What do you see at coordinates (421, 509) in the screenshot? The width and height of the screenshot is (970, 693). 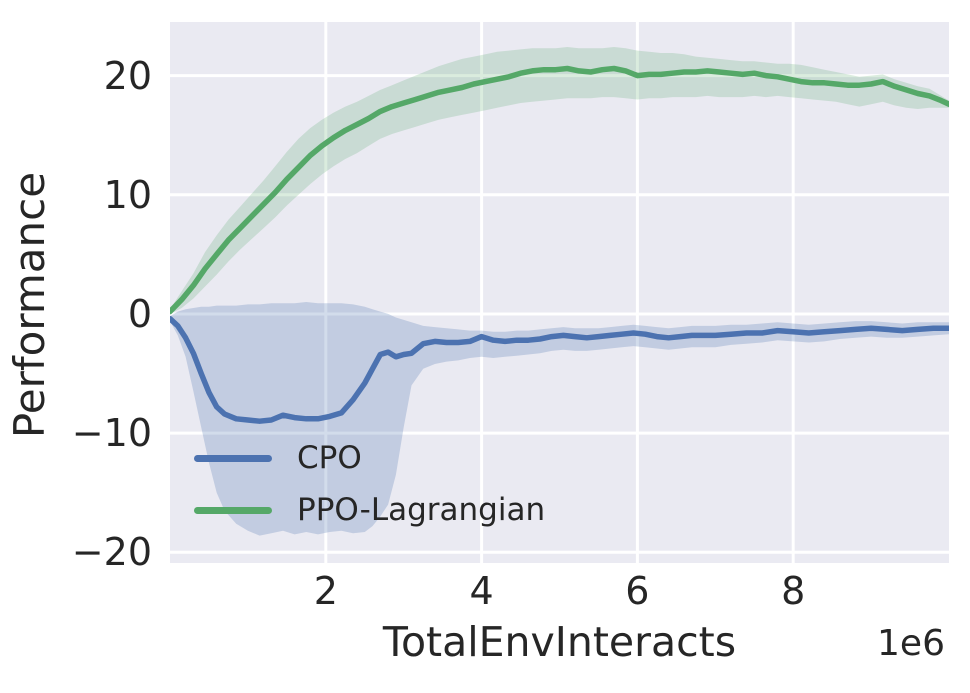 I see `legend-label-ppo-lagrangian: PPO-Lagrangian` at bounding box center [421, 509].